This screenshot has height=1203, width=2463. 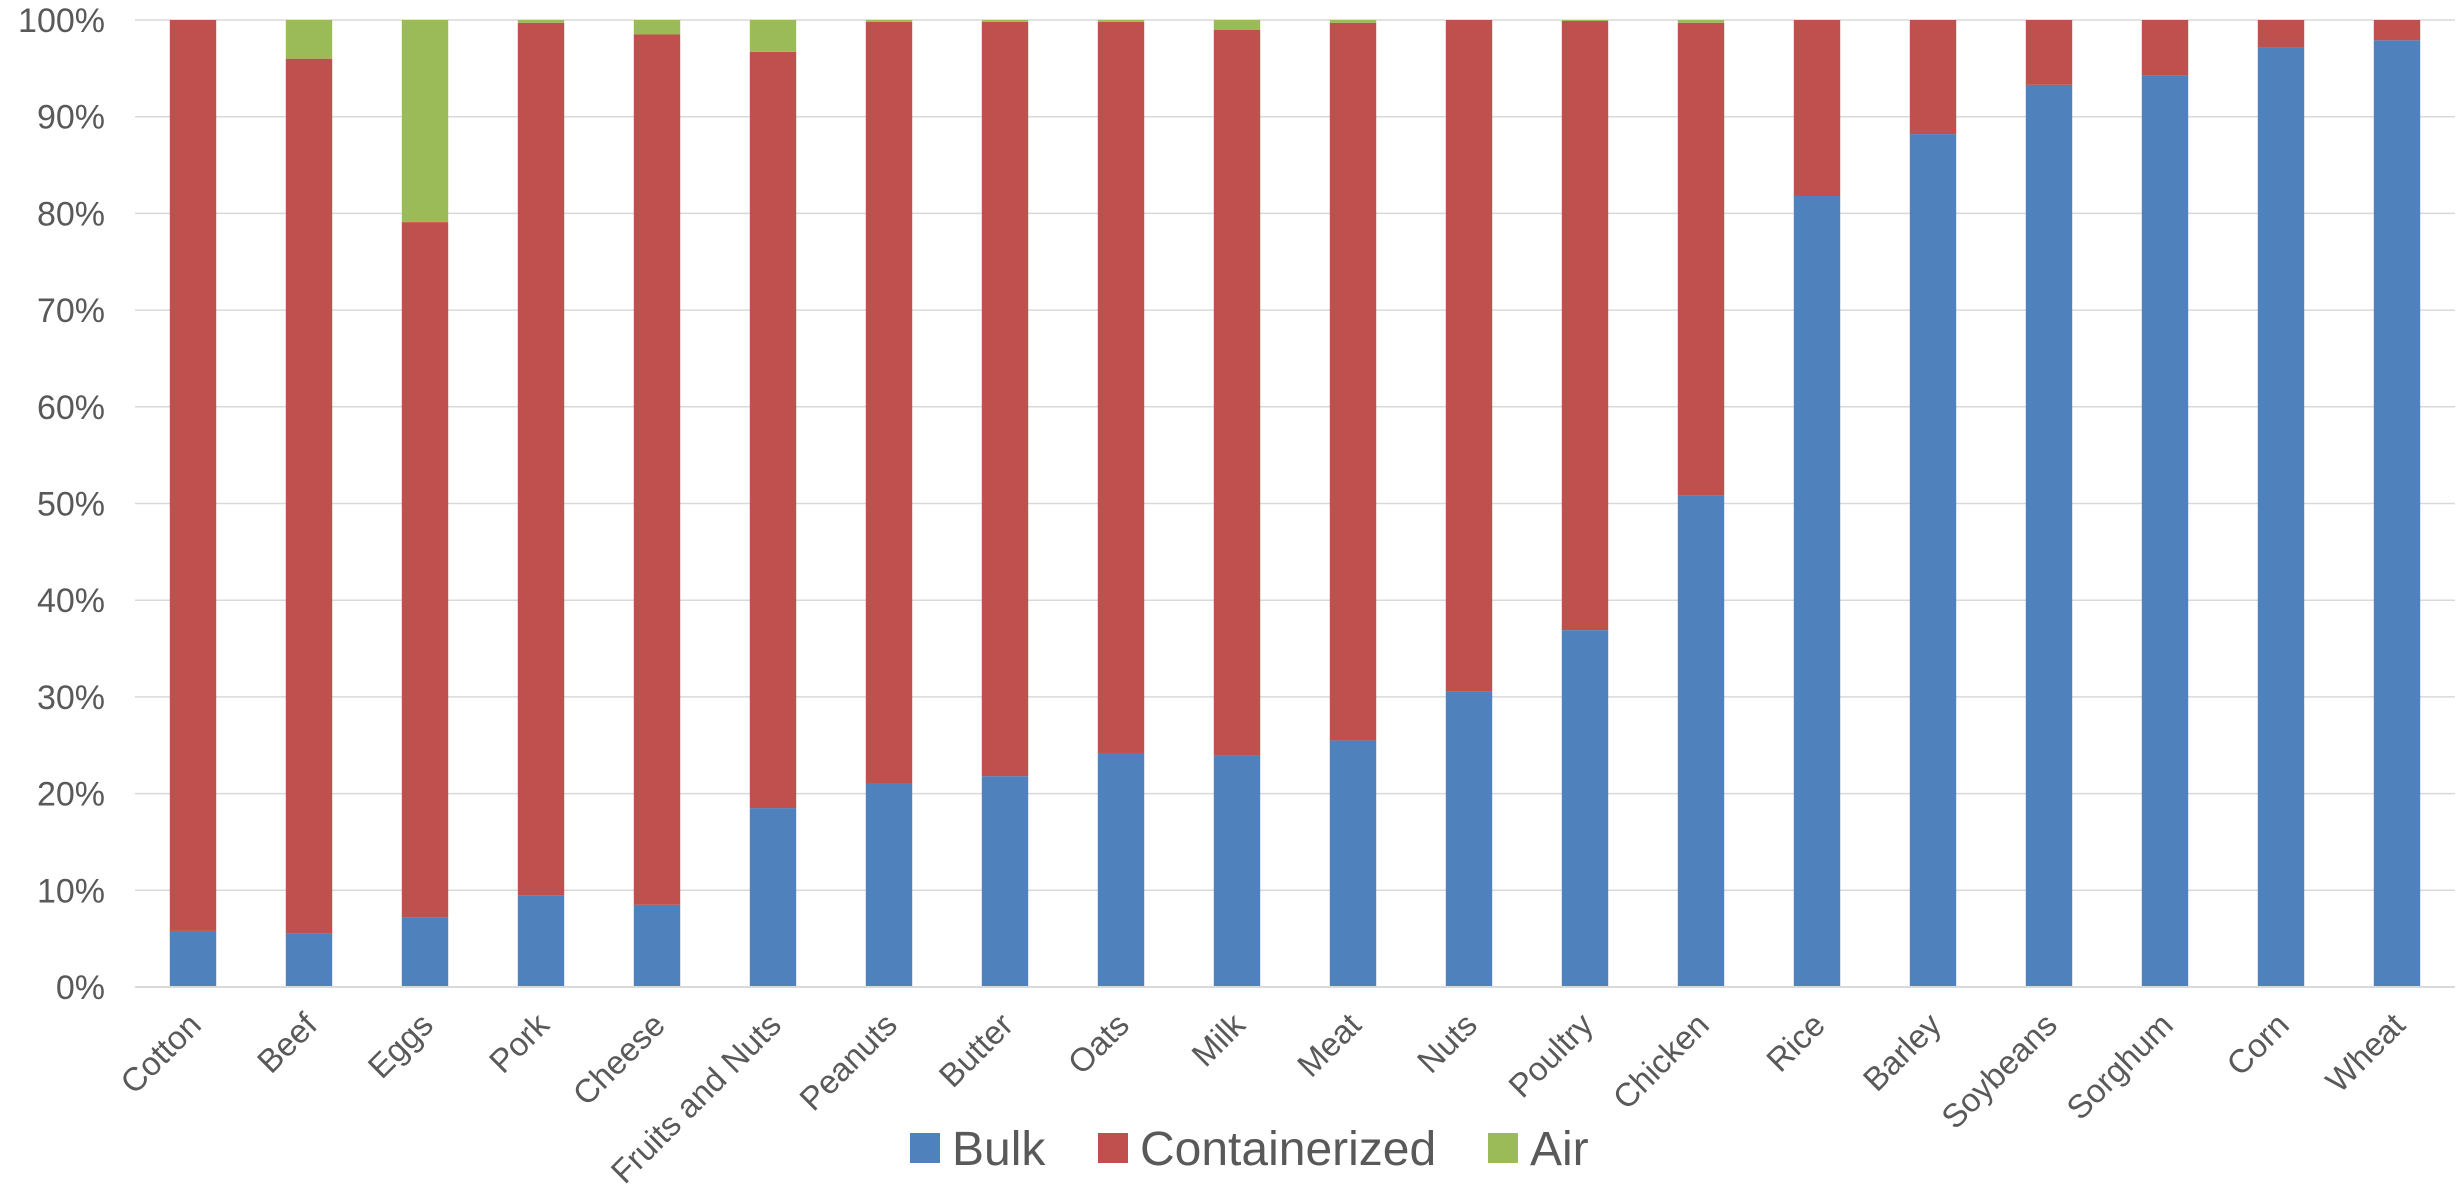 What do you see at coordinates (1097, 1043) in the screenshot?
I see `x-tick-label: Oats` at bounding box center [1097, 1043].